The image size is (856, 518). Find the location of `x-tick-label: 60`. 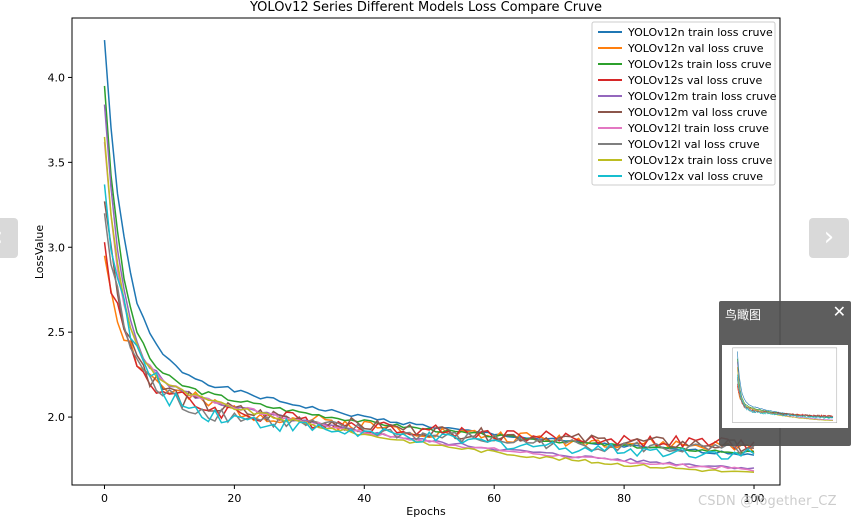

x-tick-label: 60 is located at coordinates (494, 498).